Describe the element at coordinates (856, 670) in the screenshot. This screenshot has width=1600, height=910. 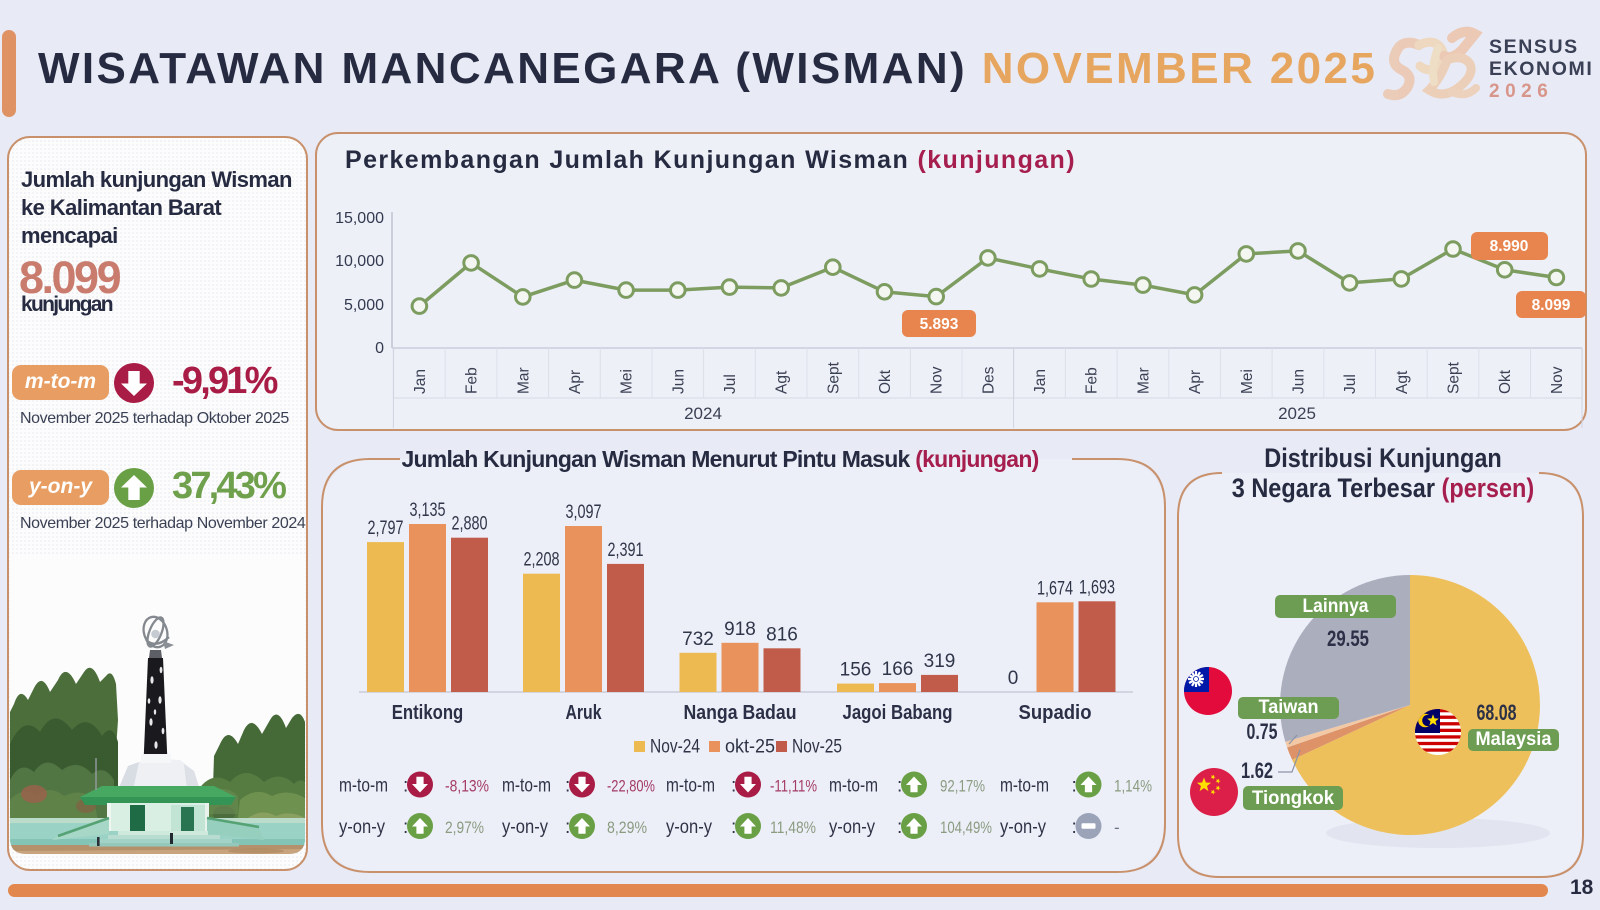
I see `svg-text: 156` at that location.